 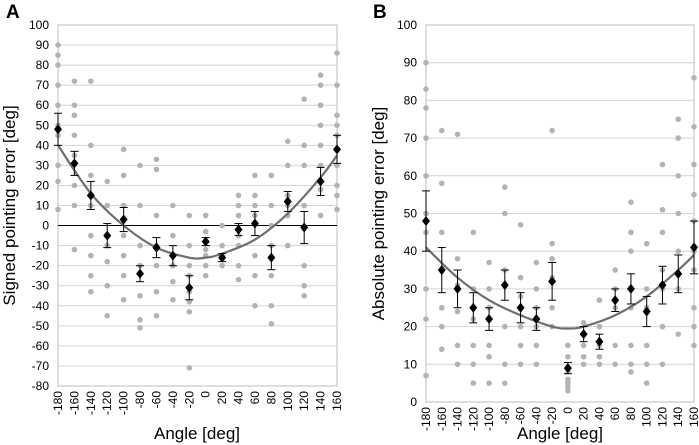 I want to click on panel-letter-a: A, so click(x=13, y=12).